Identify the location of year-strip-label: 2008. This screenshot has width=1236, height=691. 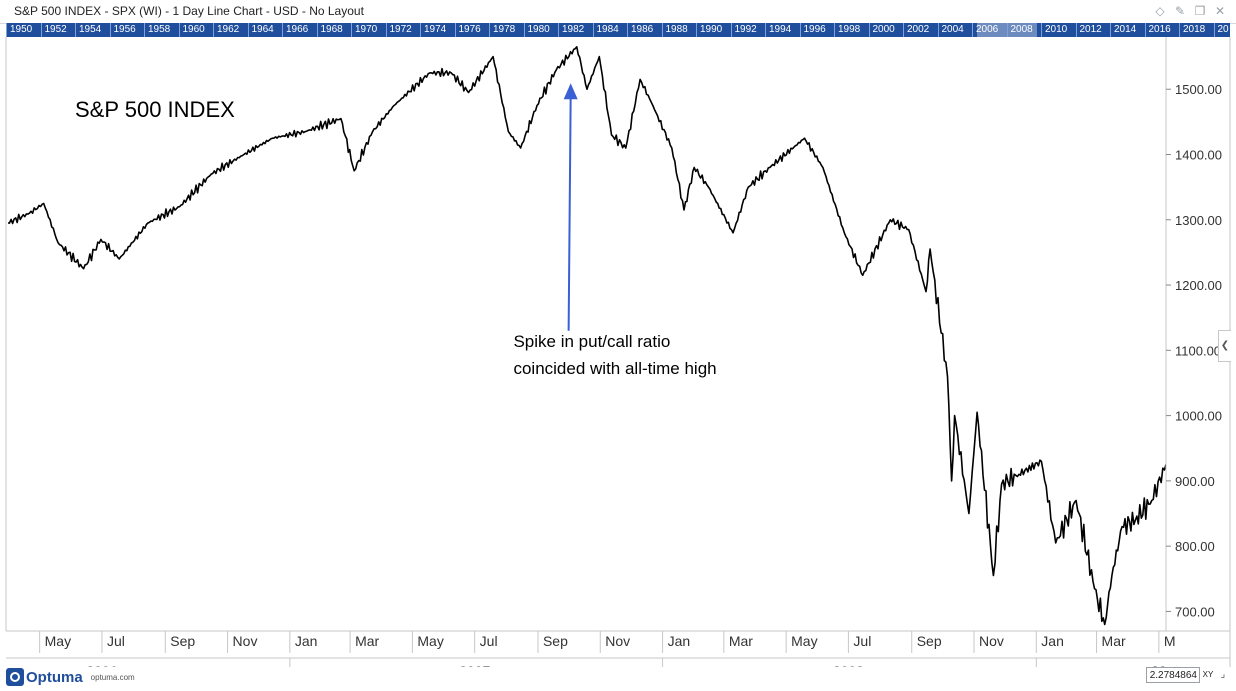
(1024, 30).